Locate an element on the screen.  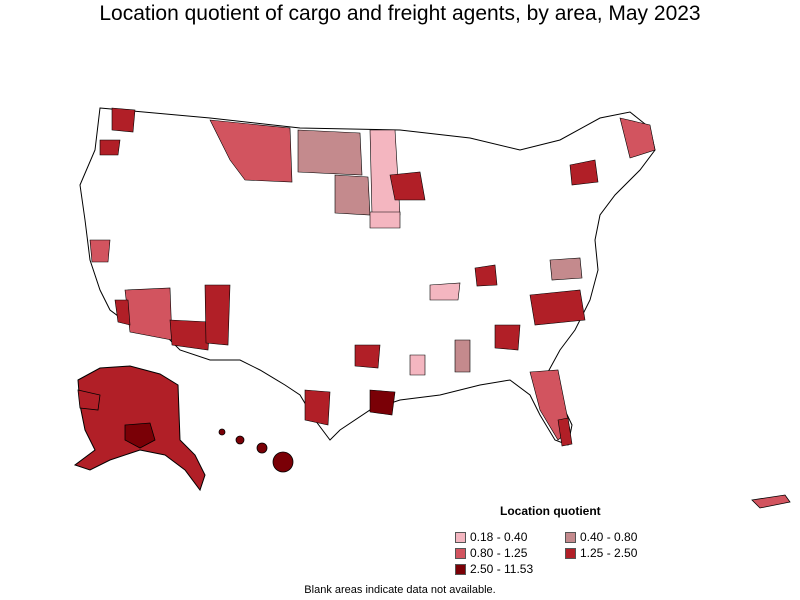
legend-item-2: 0.40 - 0.80 is located at coordinates (601, 537).